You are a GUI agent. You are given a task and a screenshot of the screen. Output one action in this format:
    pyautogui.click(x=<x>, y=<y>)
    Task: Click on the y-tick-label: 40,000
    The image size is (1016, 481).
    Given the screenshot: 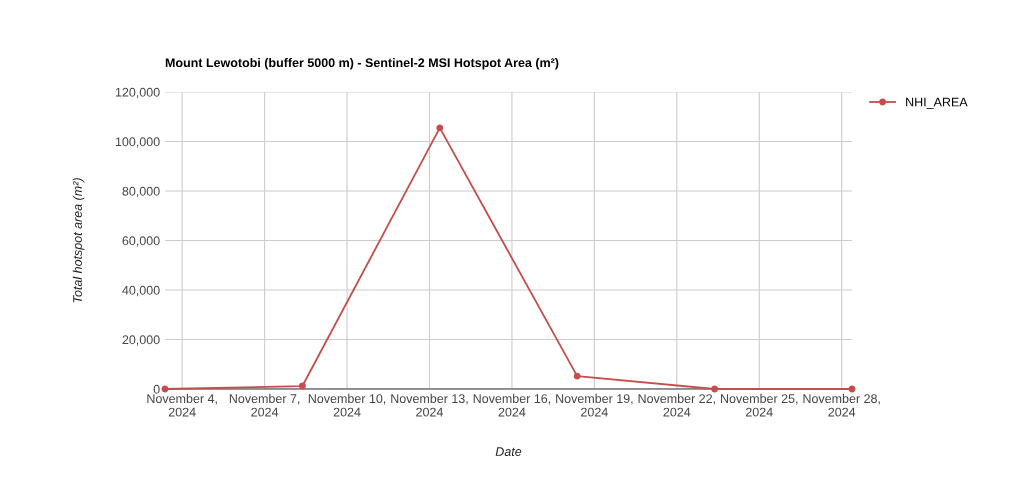 What is the action you would take?
    pyautogui.click(x=141, y=291)
    